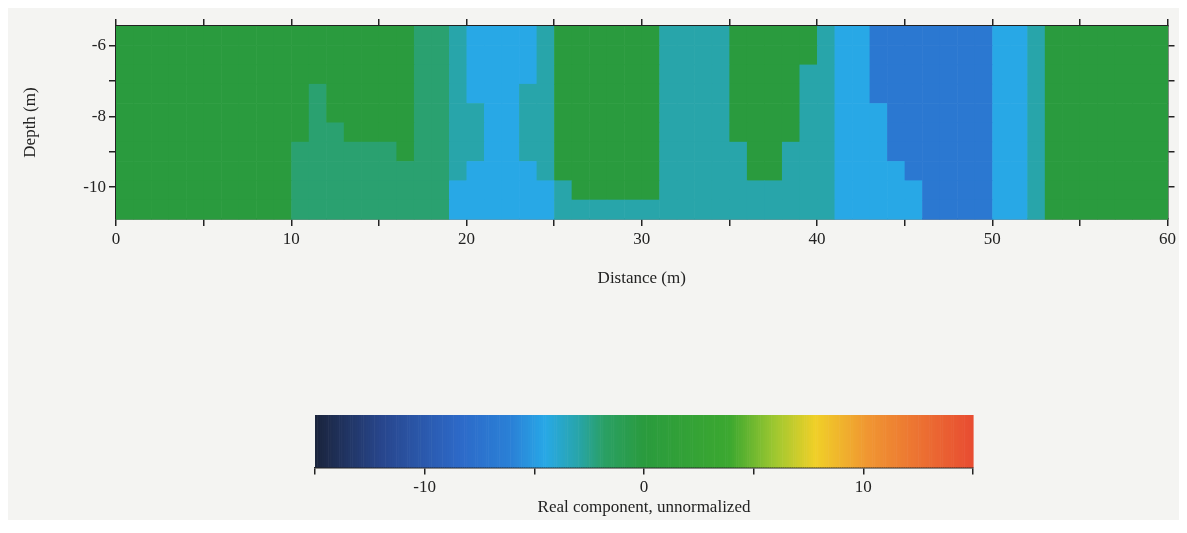 This screenshot has width=1187, height=533. I want to click on x-tick-label: 60, so click(1167, 238).